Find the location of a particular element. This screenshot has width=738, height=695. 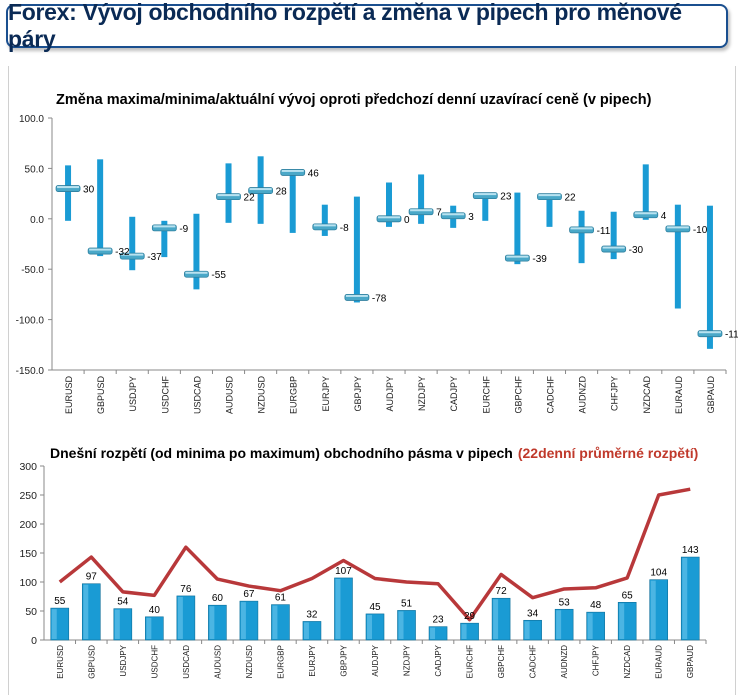

chart1-category-label: NZDJPY is located at coordinates (422, 393).